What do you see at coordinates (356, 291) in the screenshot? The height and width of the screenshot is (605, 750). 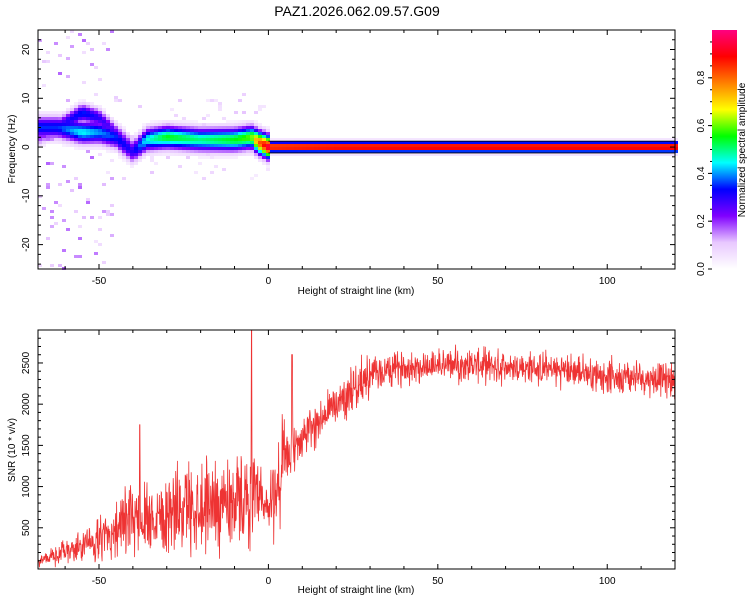 I see `spectrogram-xlabel: Height of straight line (km)` at bounding box center [356, 291].